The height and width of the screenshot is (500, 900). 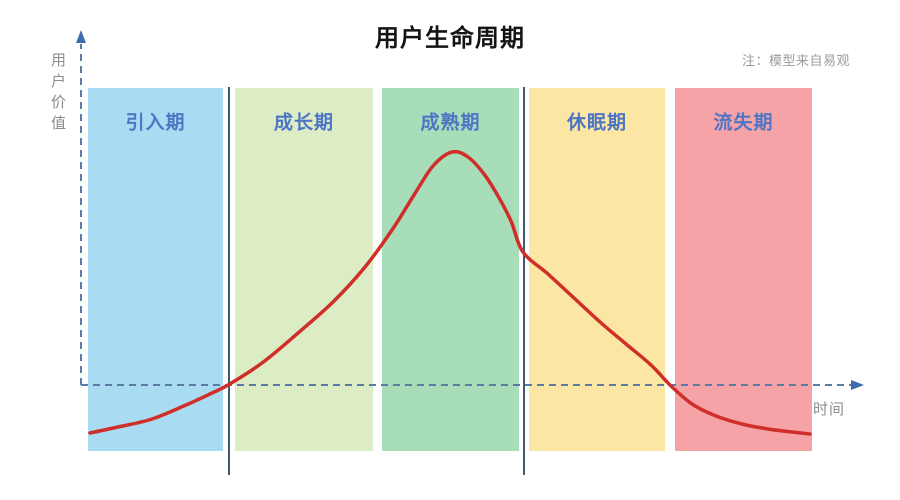 What do you see at coordinates (304, 123) in the screenshot?
I see `phase-label-2: 成长期` at bounding box center [304, 123].